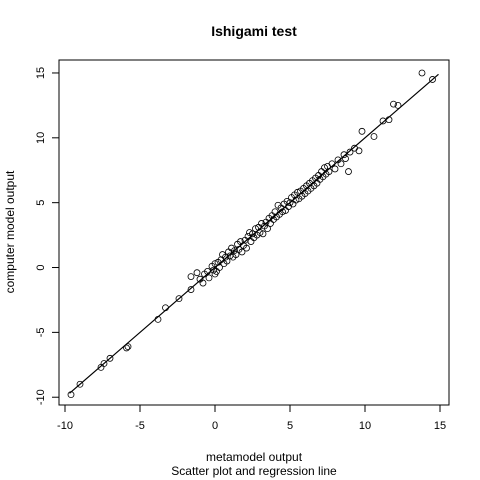 The image size is (480, 480). I want to click on chart-title: Ishigami test, so click(254, 31).